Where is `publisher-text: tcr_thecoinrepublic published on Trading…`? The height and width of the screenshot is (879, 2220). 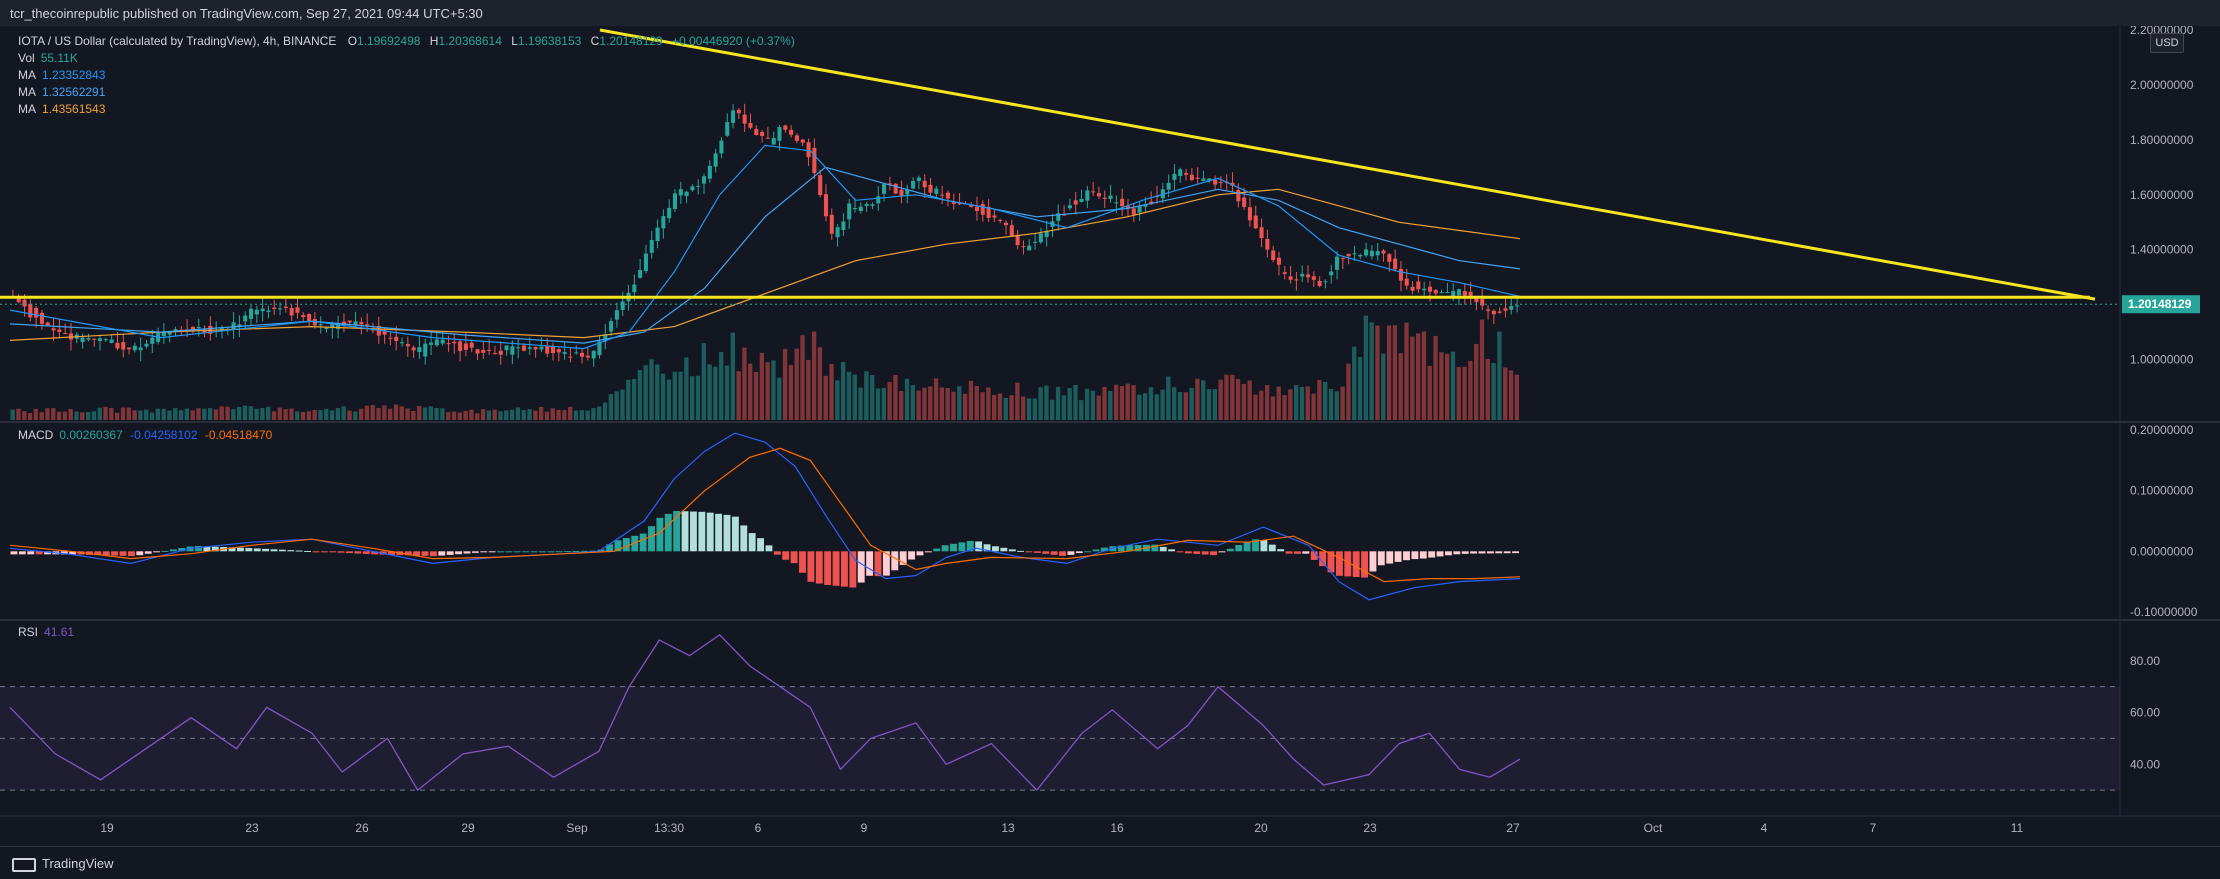 publisher-text: tcr_thecoinrepublic published on Trading… is located at coordinates (246, 13).